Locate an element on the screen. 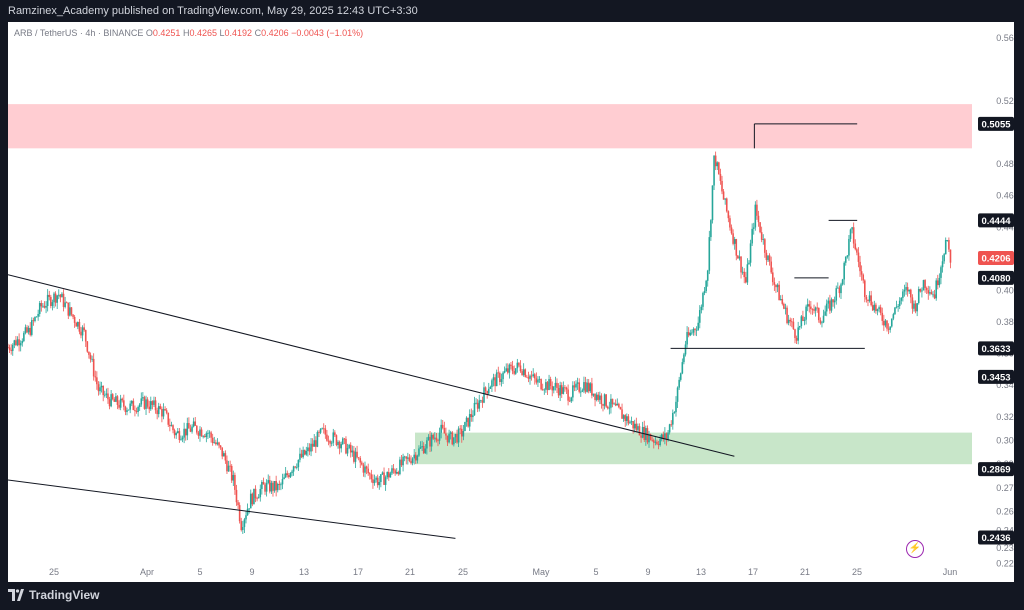  trendline is located at coordinates (232, 509).